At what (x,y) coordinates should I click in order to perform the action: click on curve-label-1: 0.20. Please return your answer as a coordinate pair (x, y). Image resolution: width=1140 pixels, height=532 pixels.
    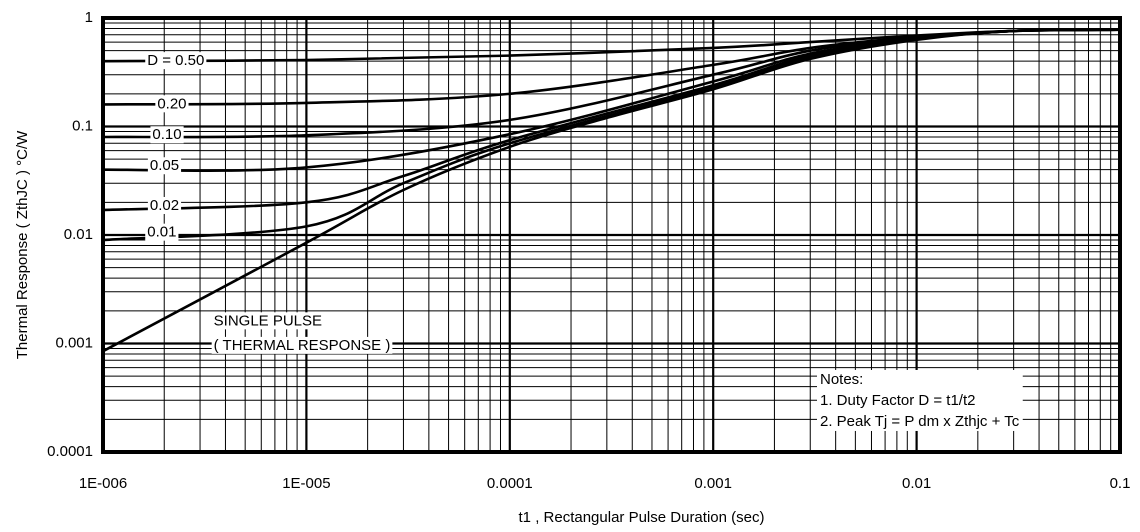
    Looking at the image, I should click on (172, 104).